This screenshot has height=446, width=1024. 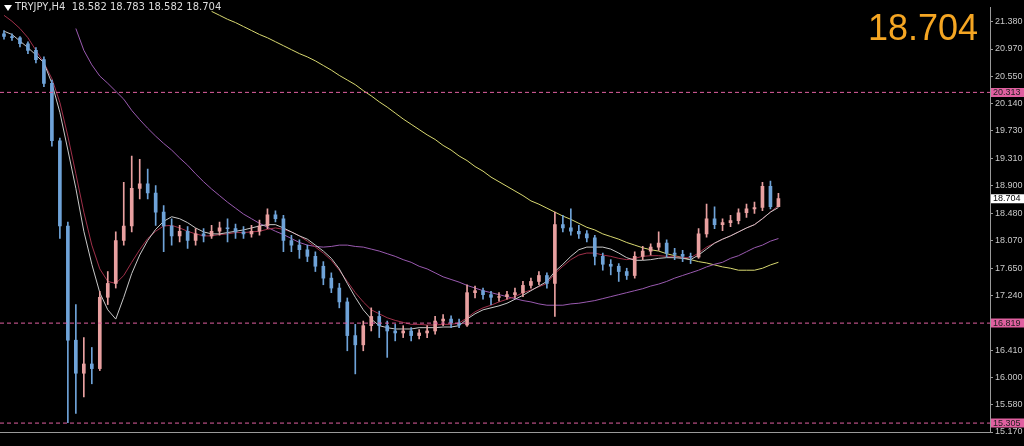 What do you see at coordinates (922, 27) in the screenshot?
I see `annotation: 18.704` at bounding box center [922, 27].